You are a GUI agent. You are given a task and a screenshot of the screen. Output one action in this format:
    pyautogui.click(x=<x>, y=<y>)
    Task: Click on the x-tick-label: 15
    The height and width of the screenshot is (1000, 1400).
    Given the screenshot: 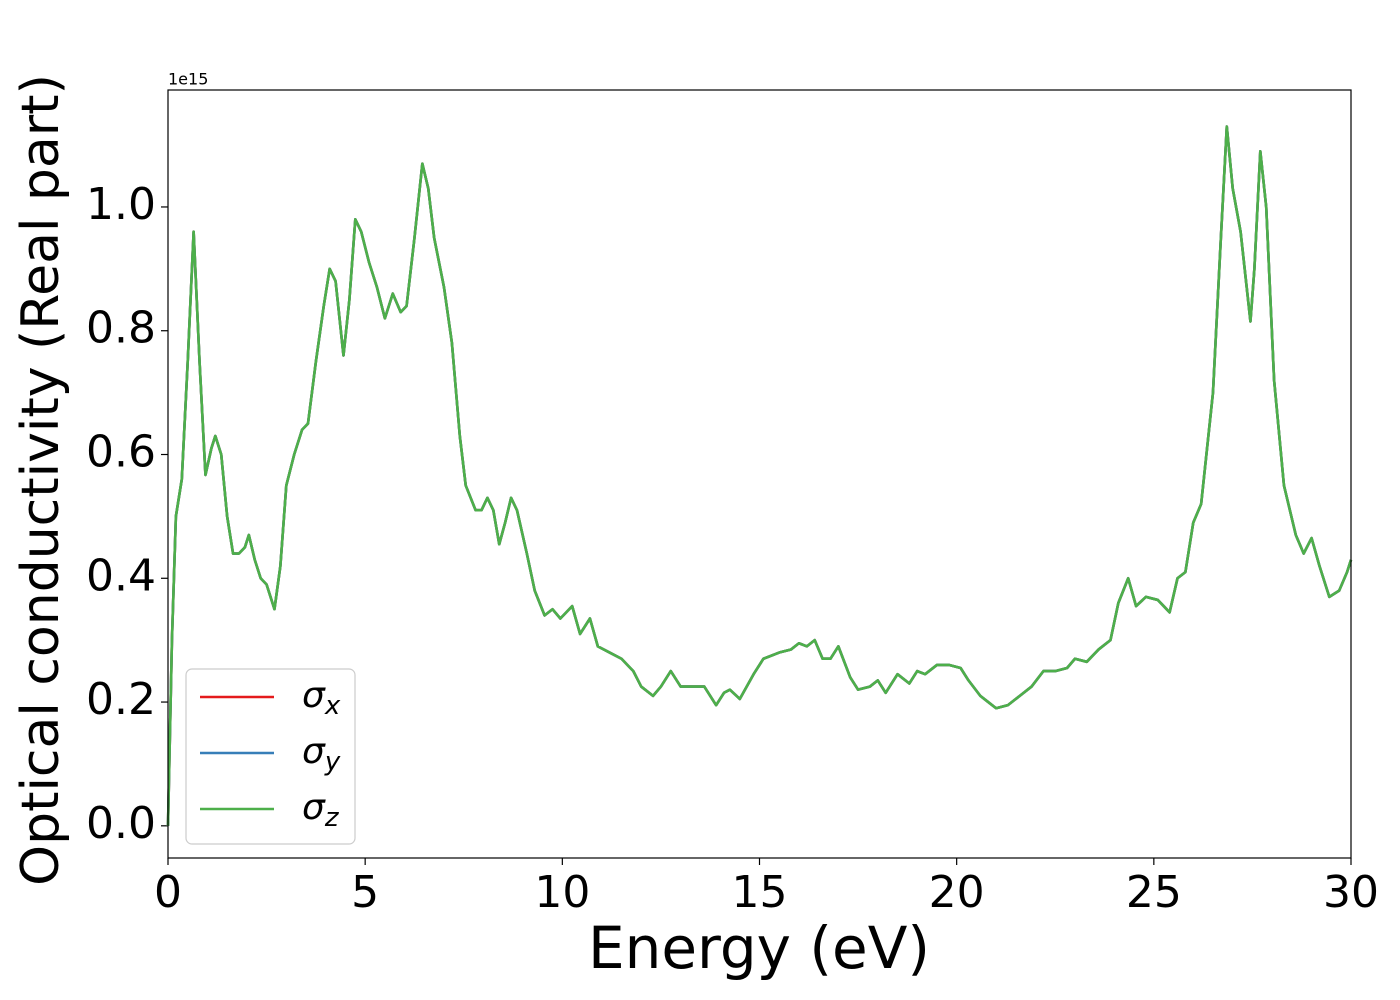 What is the action you would take?
    pyautogui.click(x=760, y=892)
    